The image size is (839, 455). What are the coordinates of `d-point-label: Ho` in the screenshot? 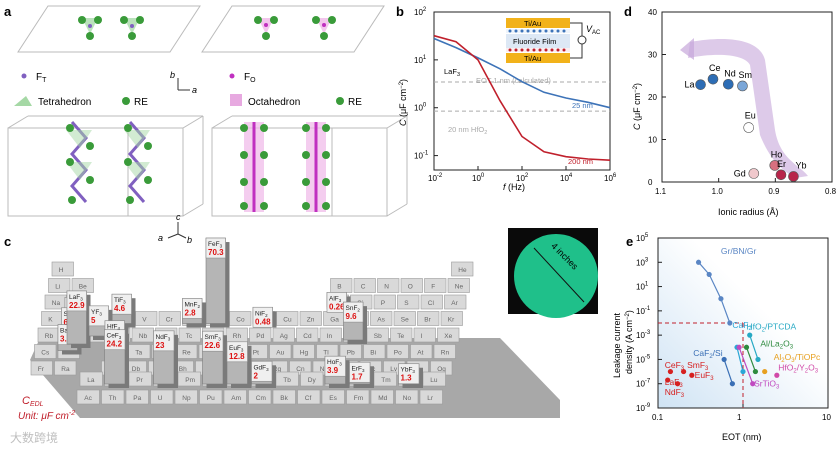 It's located at (777, 154).